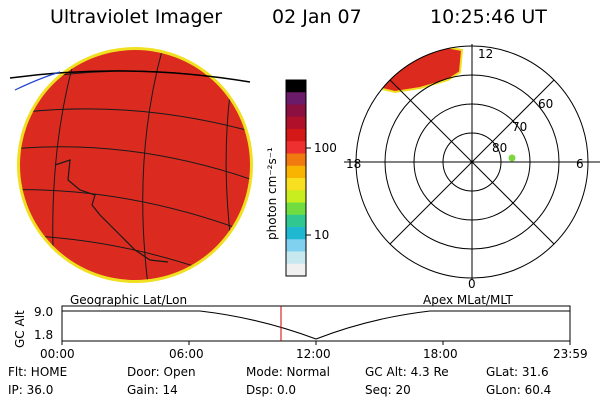  I want to click on left-caption: Geographic Lat/Lon, so click(129, 300).